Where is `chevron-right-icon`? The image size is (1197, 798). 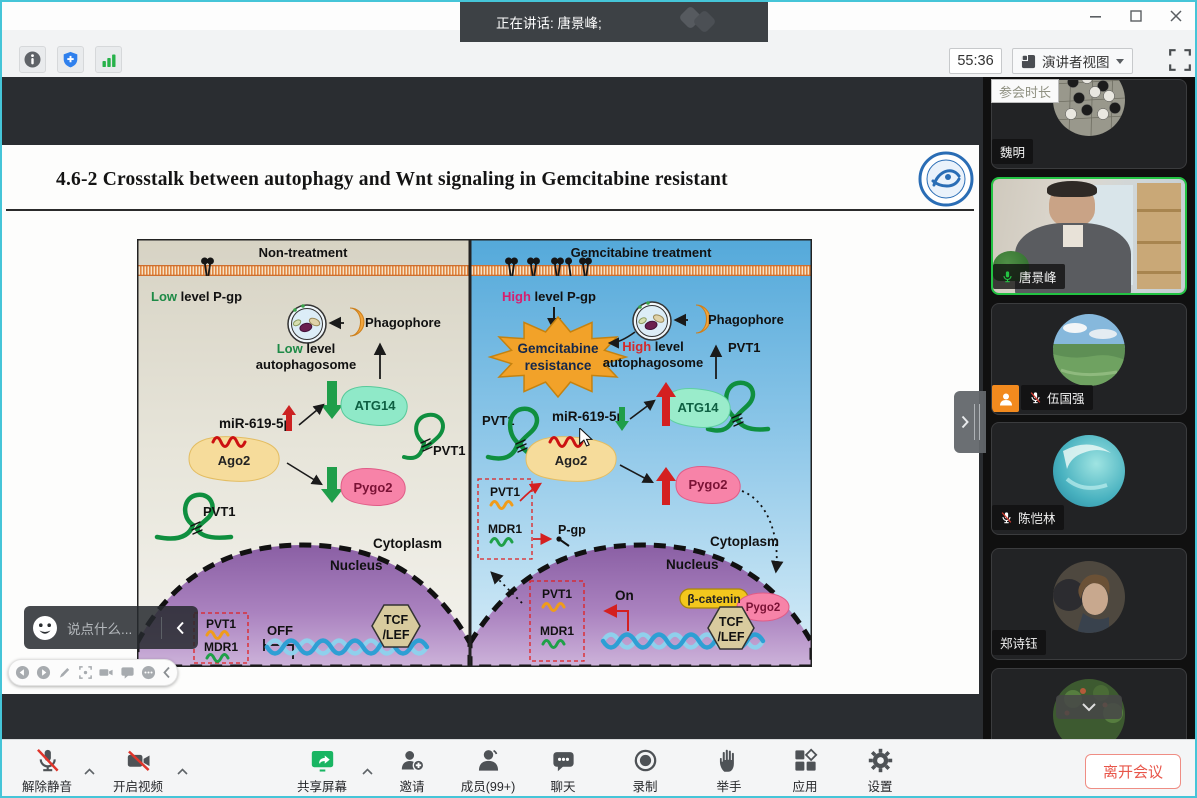
chevron-right-icon is located at coordinates (965, 422).